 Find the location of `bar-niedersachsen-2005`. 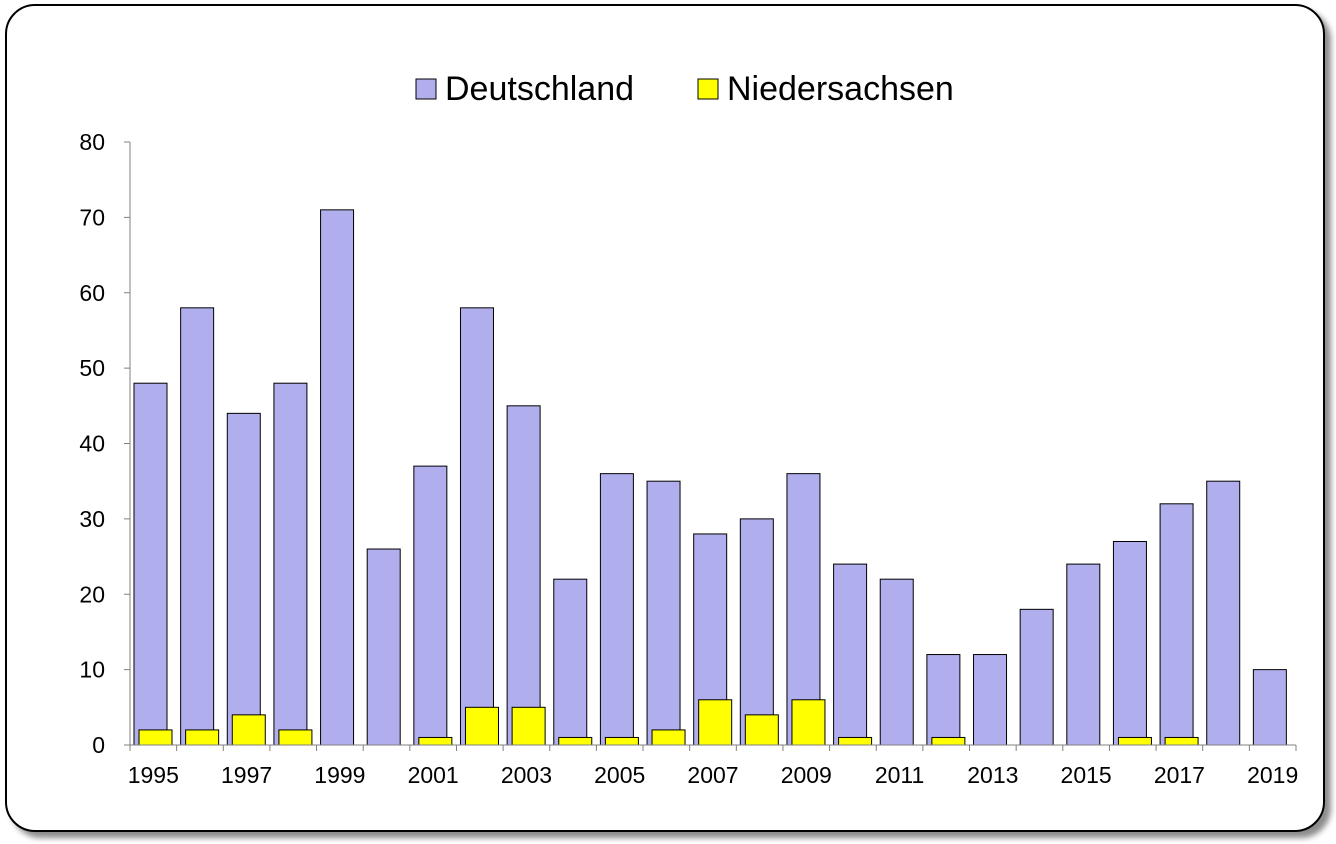

bar-niedersachsen-2005 is located at coordinates (621, 741).